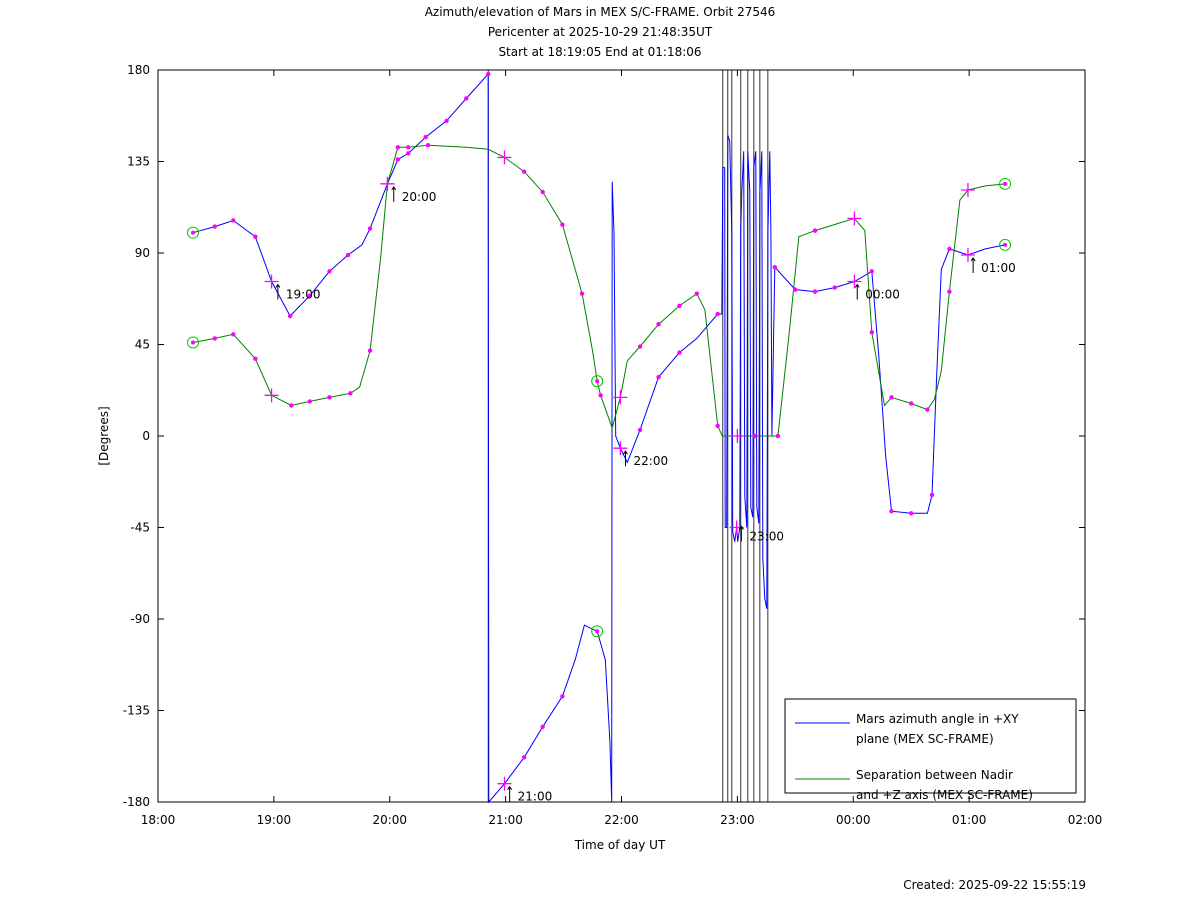  Describe the element at coordinates (140, 528) in the screenshot. I see `y-tick-label: -45` at that location.